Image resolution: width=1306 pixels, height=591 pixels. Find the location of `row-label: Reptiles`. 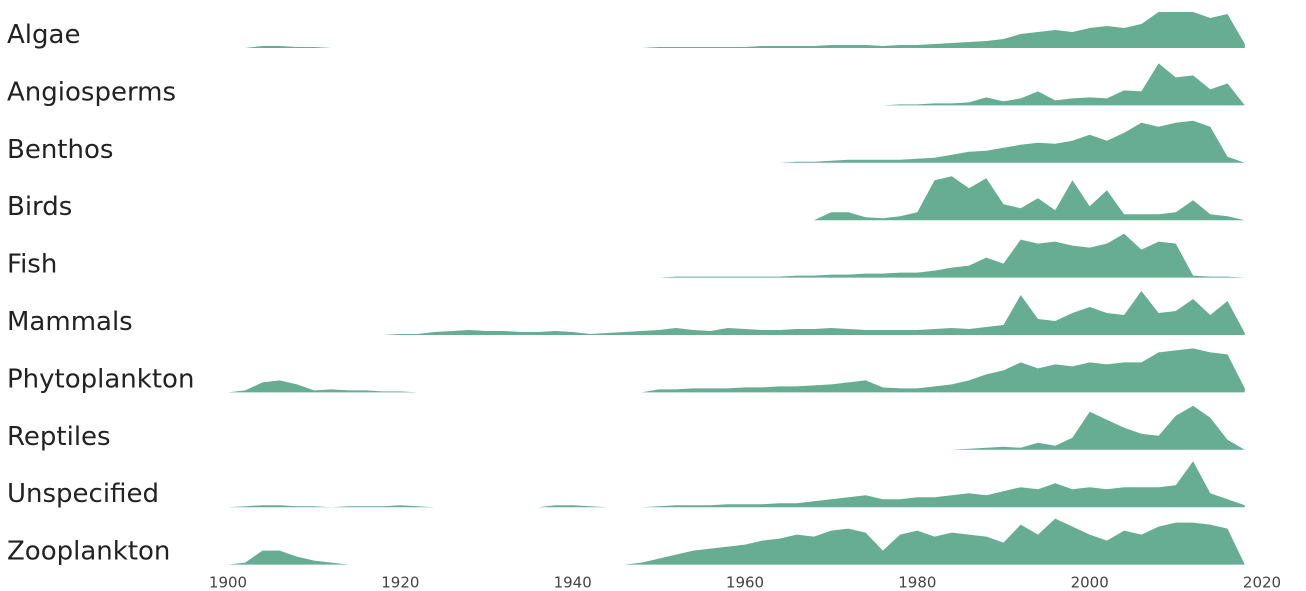

row-label: Reptiles is located at coordinates (59, 437).